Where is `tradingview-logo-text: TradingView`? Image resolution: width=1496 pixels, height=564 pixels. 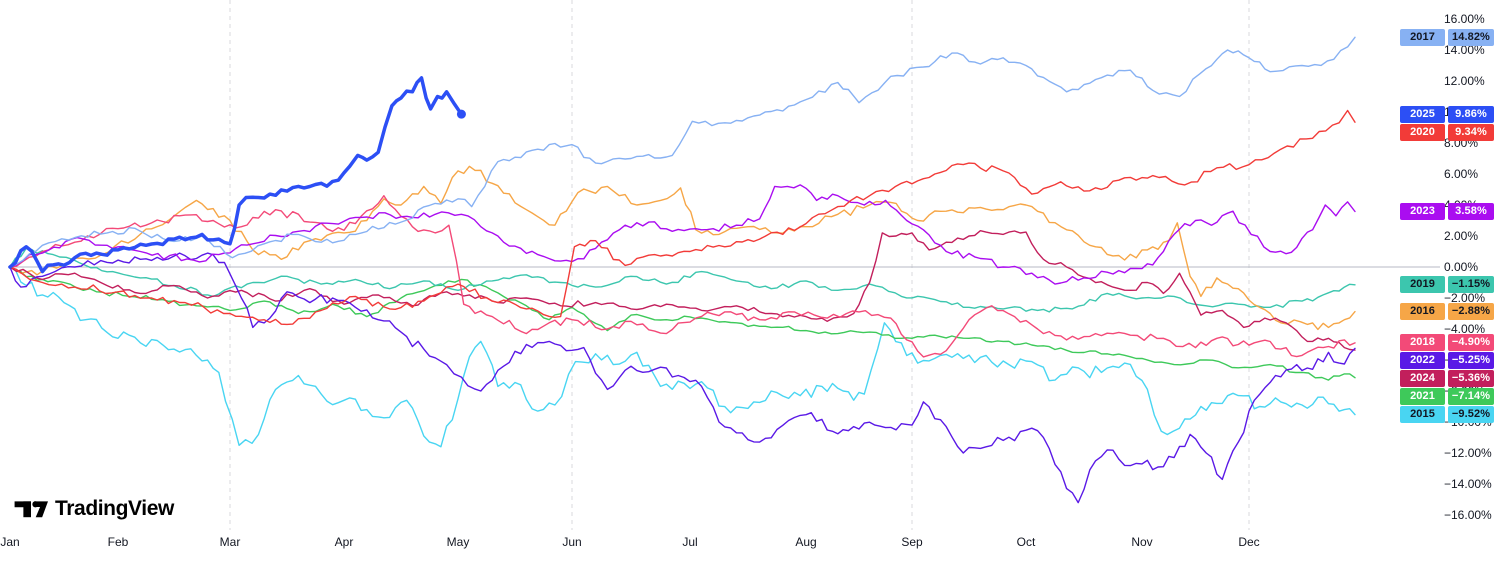
tradingview-logo-text: TradingView is located at coordinates (114, 508).